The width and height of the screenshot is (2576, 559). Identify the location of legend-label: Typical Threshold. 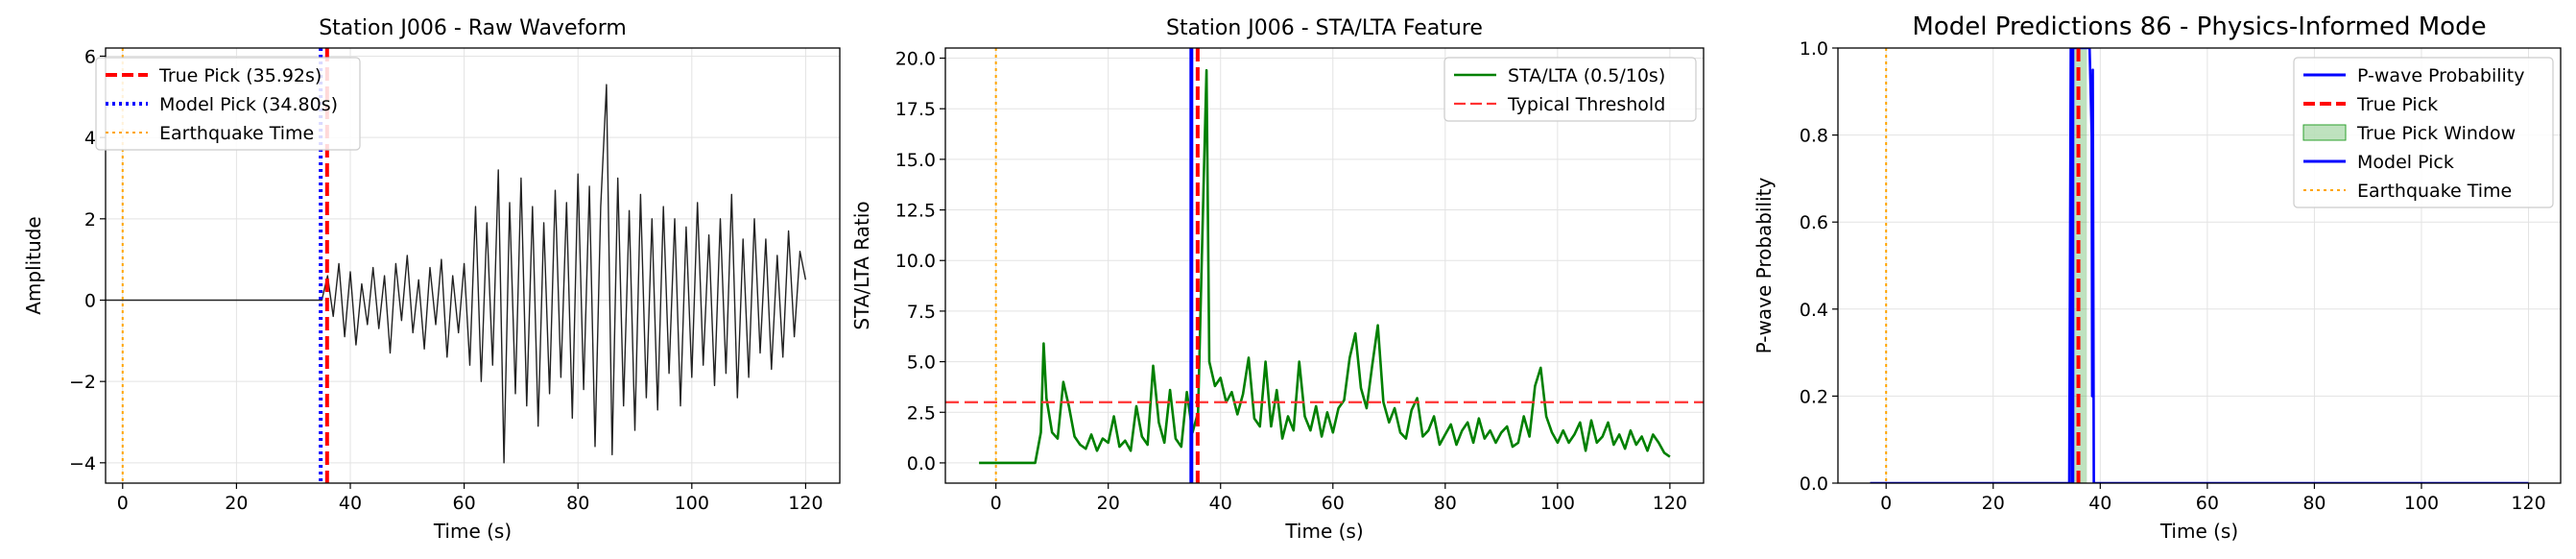
(1586, 104).